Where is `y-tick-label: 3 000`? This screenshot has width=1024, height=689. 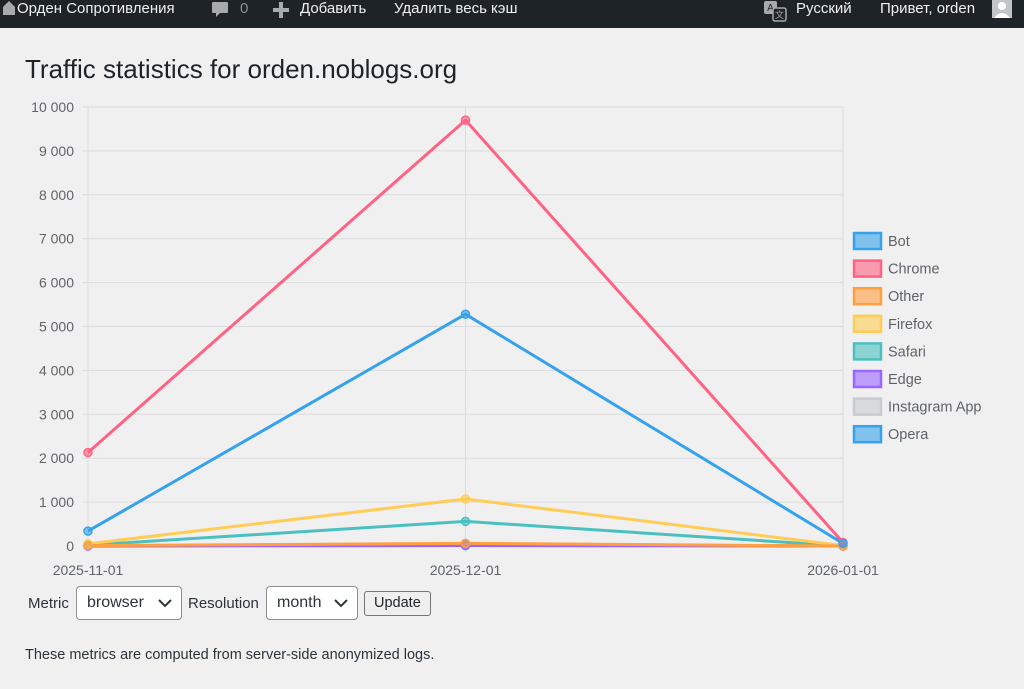
y-tick-label: 3 000 is located at coordinates (56, 414).